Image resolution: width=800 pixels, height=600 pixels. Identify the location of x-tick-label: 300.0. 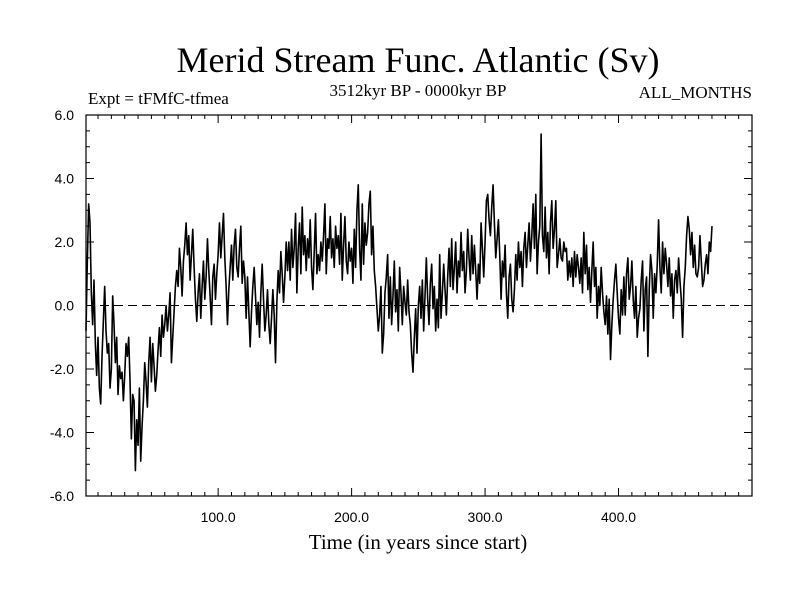
(485, 517).